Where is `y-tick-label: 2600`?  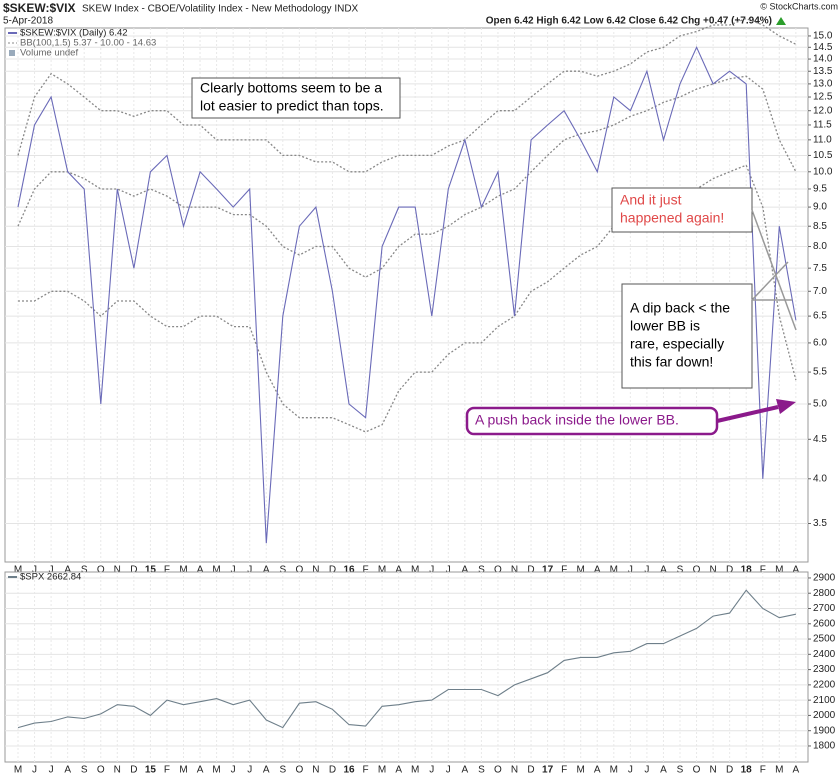
y-tick-label: 2600 is located at coordinates (824, 623).